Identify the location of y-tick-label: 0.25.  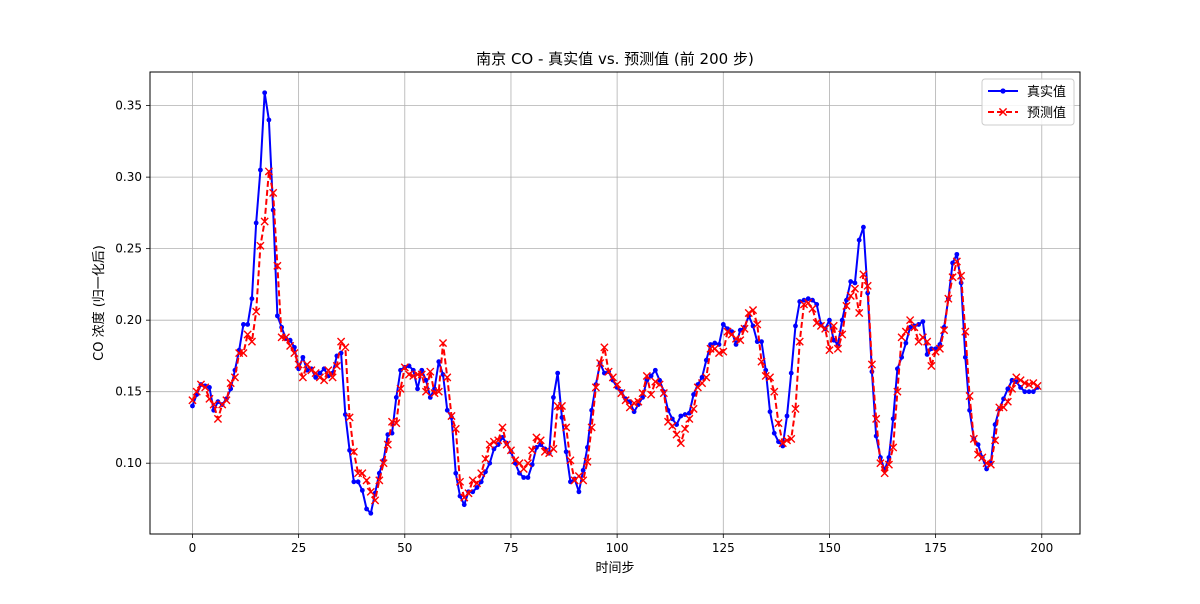
(128, 249).